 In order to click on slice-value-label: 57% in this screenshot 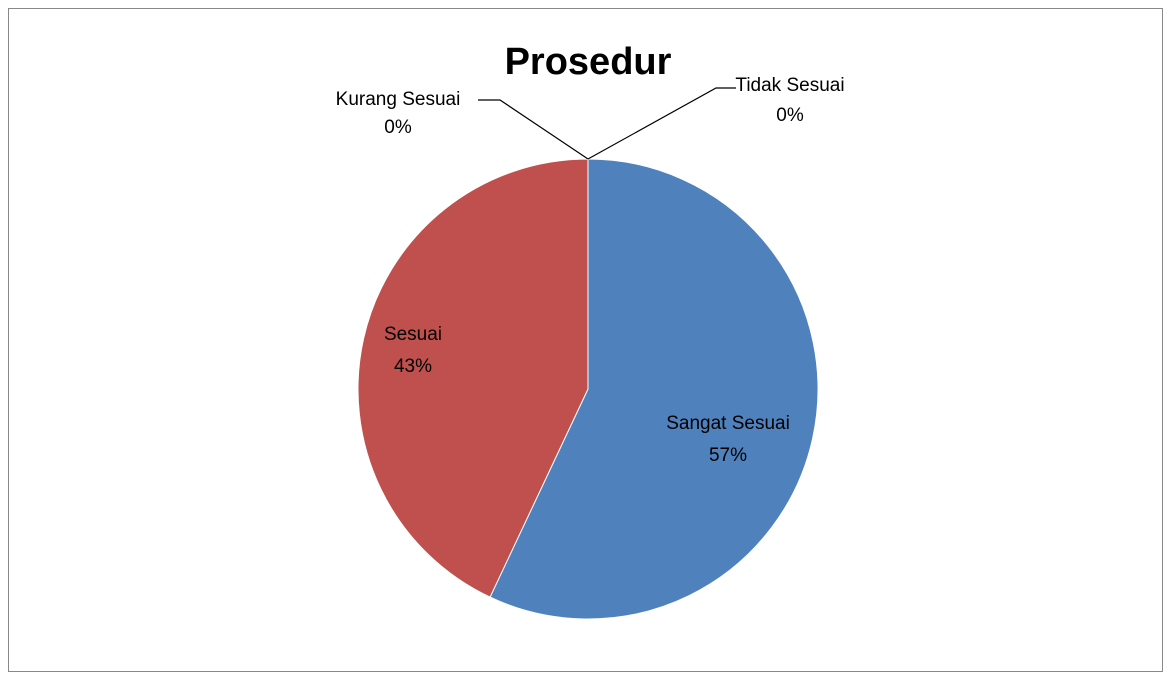, I will do `click(728, 455)`.